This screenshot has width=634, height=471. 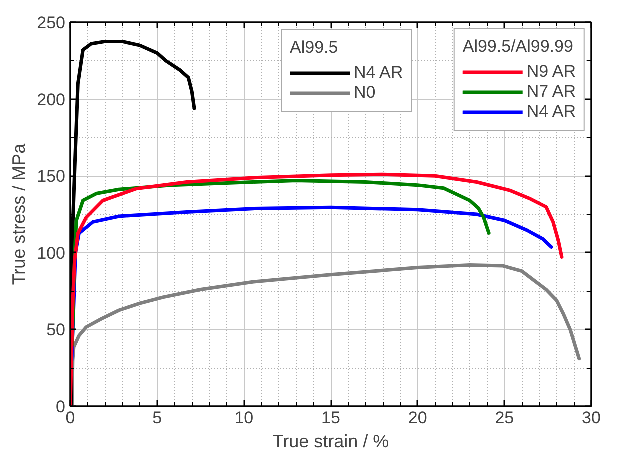 What do you see at coordinates (591, 418) in the screenshot?
I see `x-tick-label: 30` at bounding box center [591, 418].